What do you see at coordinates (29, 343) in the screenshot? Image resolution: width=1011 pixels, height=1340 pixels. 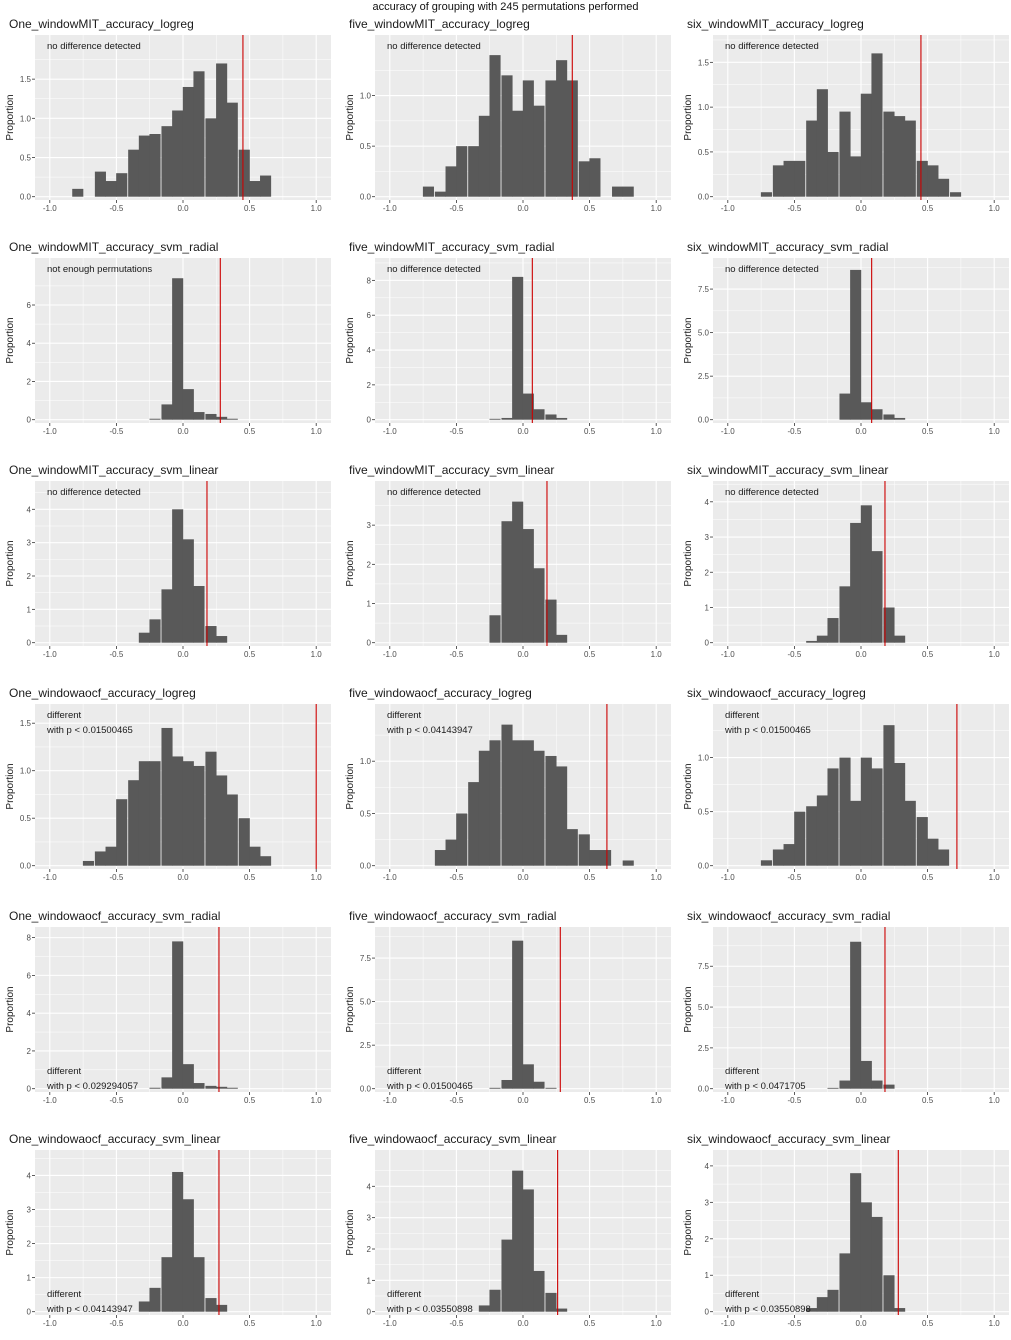 I see `y-tick-label: 4` at bounding box center [29, 343].